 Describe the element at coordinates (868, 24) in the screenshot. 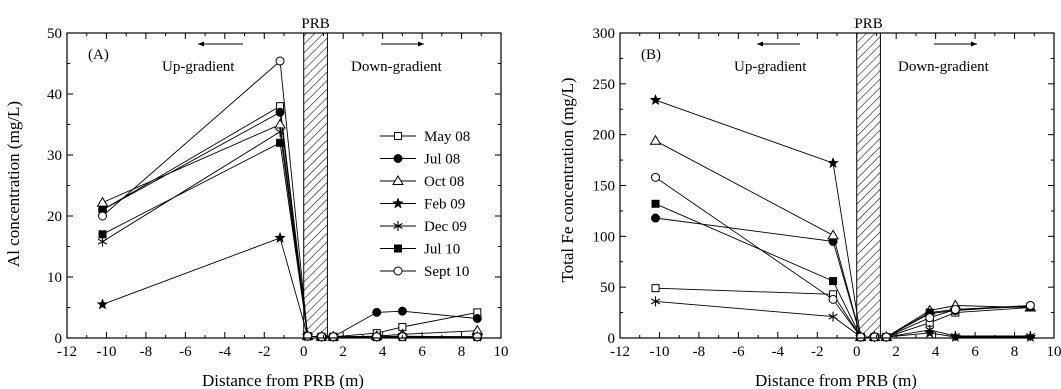

I see `panel-b-prb-label: PRB` at that location.